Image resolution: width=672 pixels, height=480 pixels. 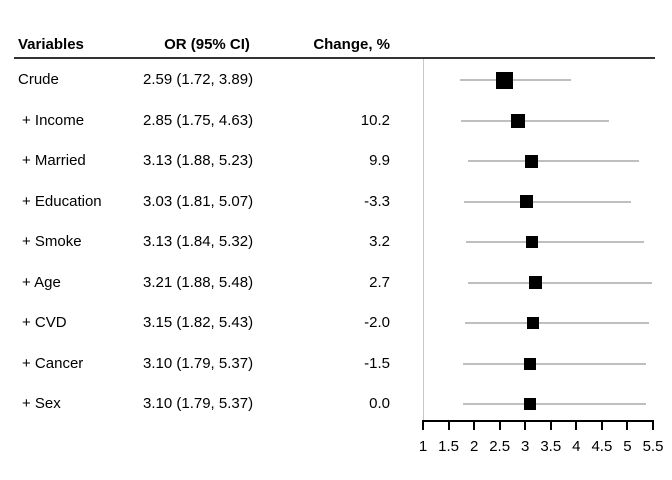 I want to click on row-change-value: 2.7, so click(x=379, y=282).